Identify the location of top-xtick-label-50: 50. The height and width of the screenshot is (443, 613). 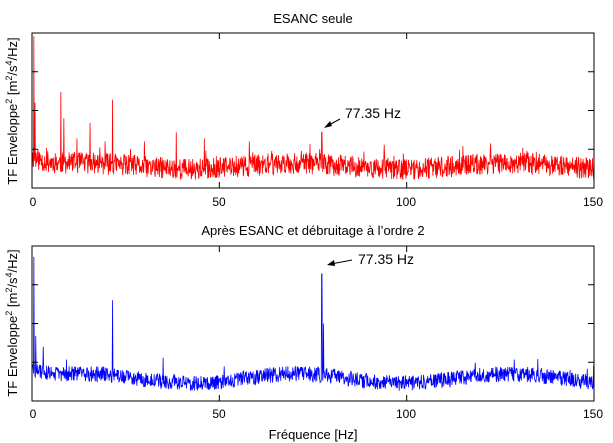
(219, 202).